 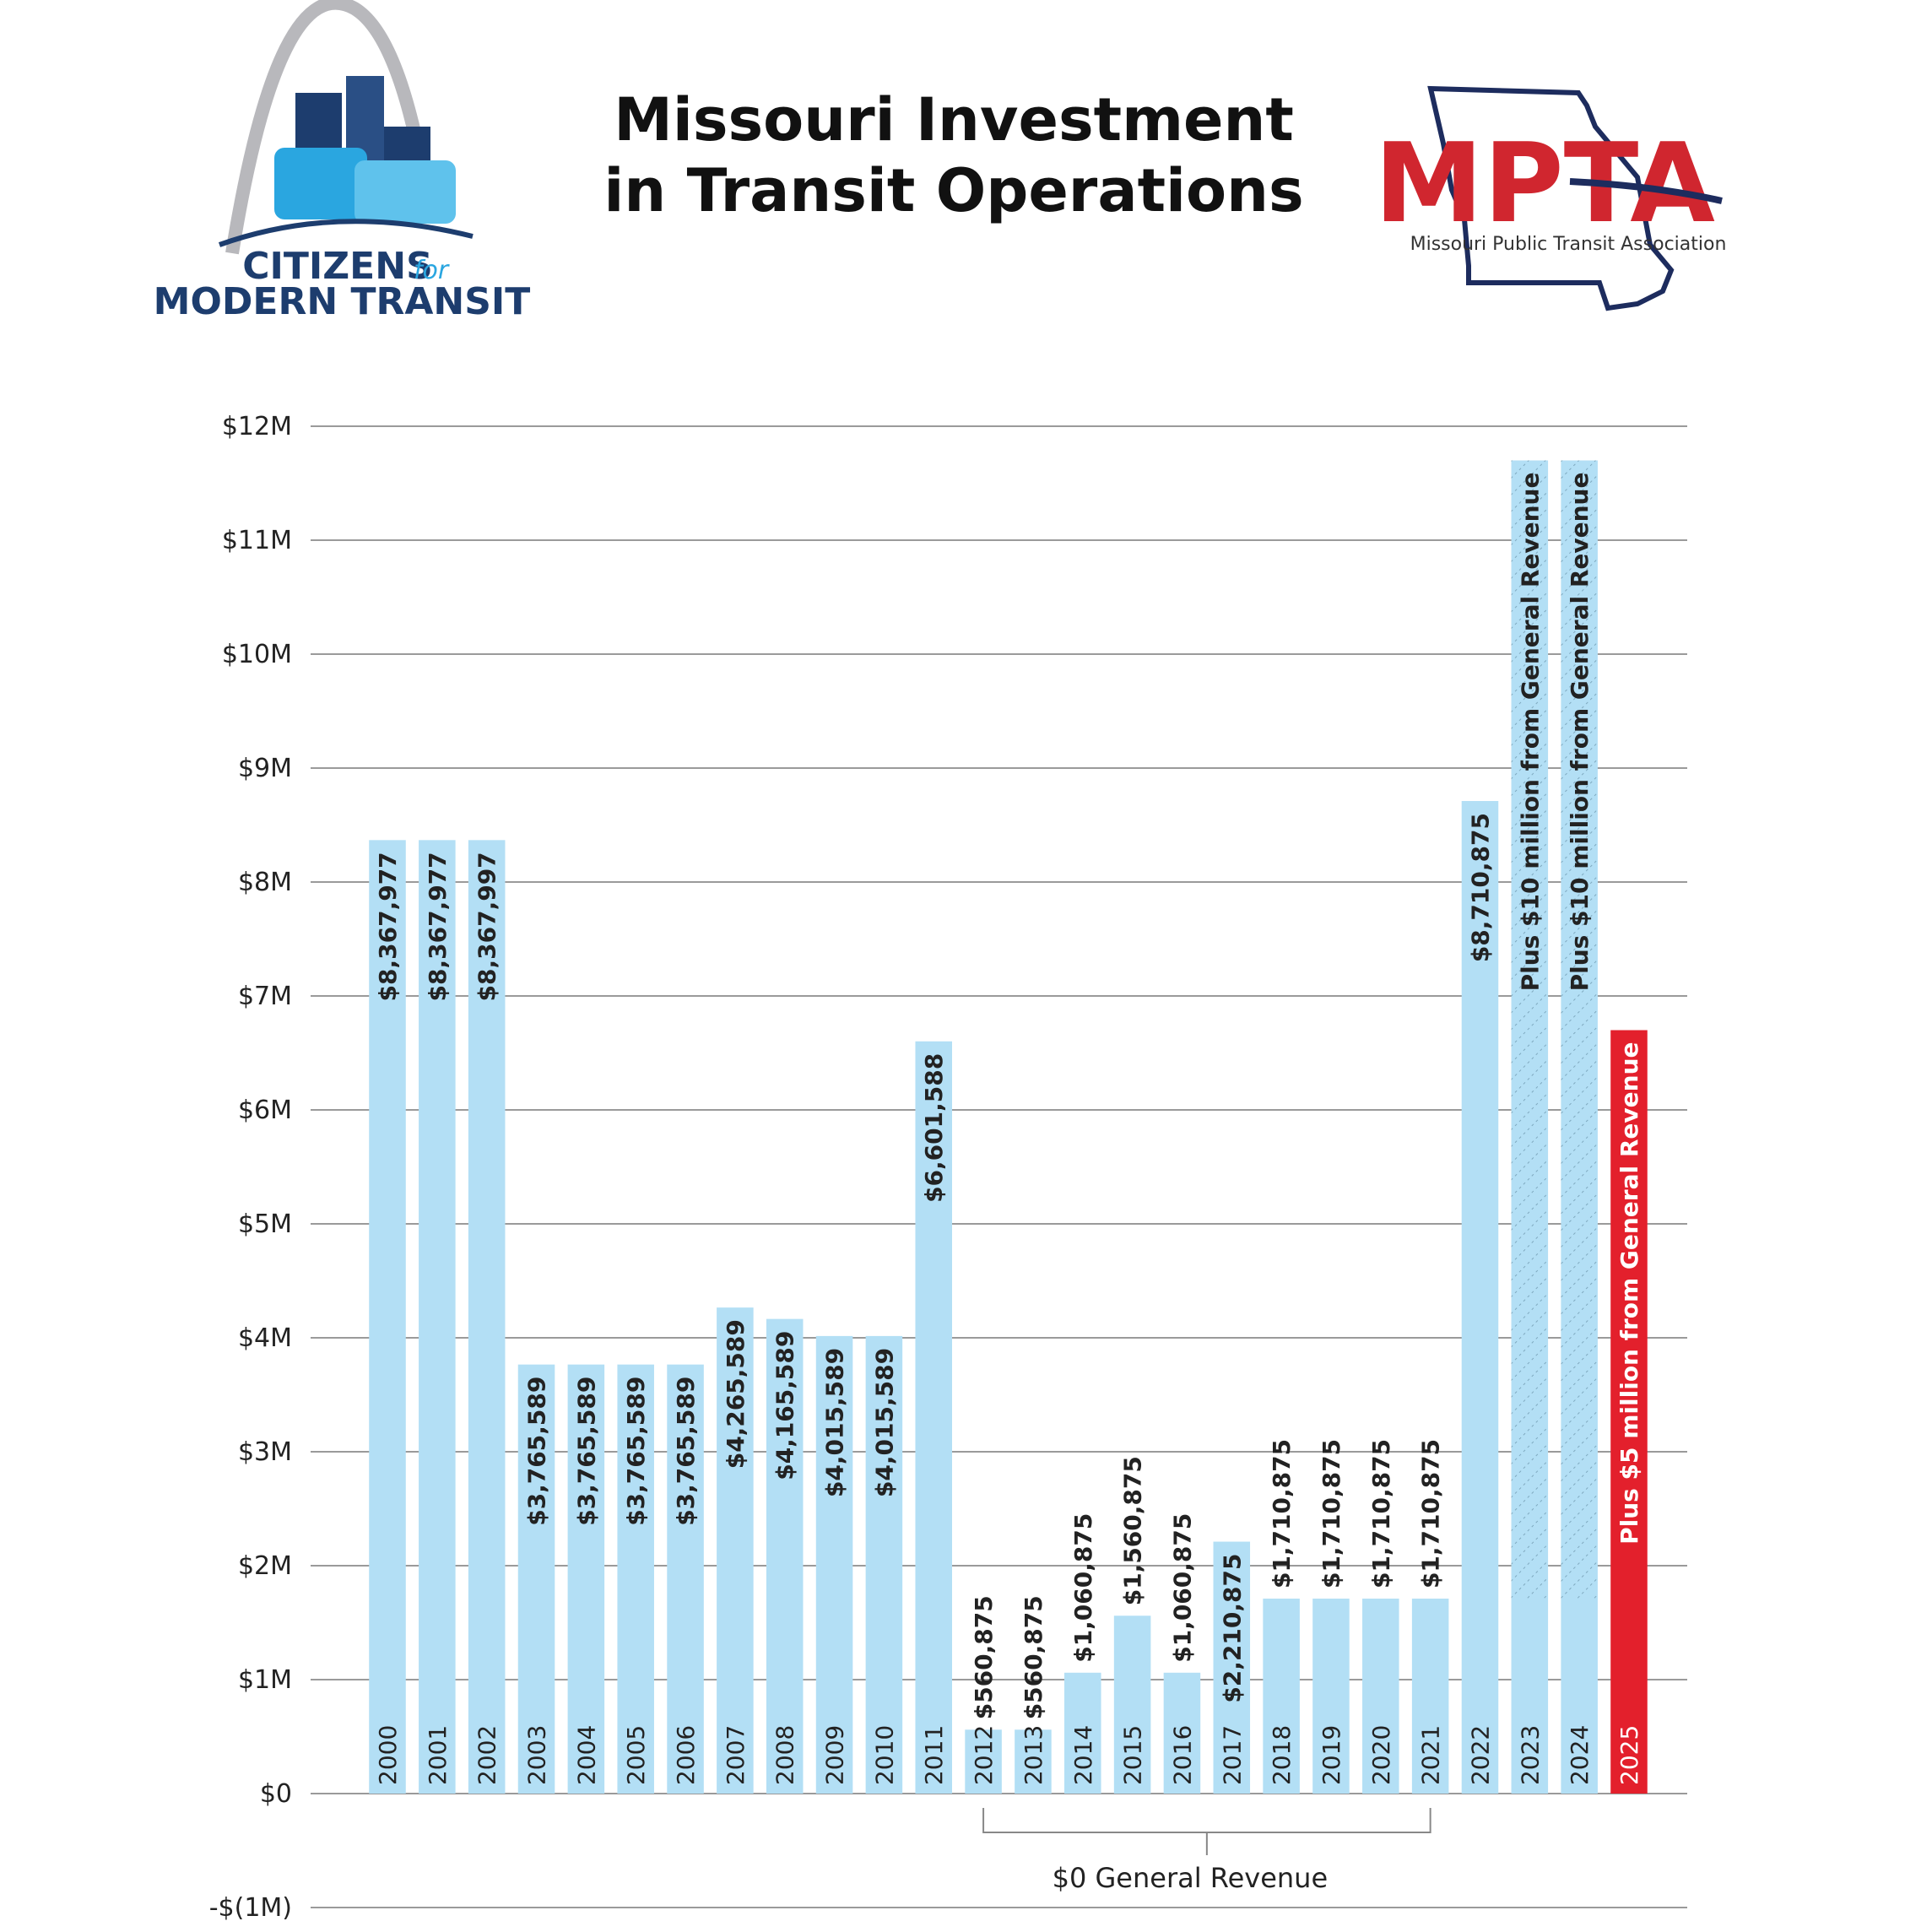 I want to click on y-tick-label: $0, so click(x=276, y=1794).